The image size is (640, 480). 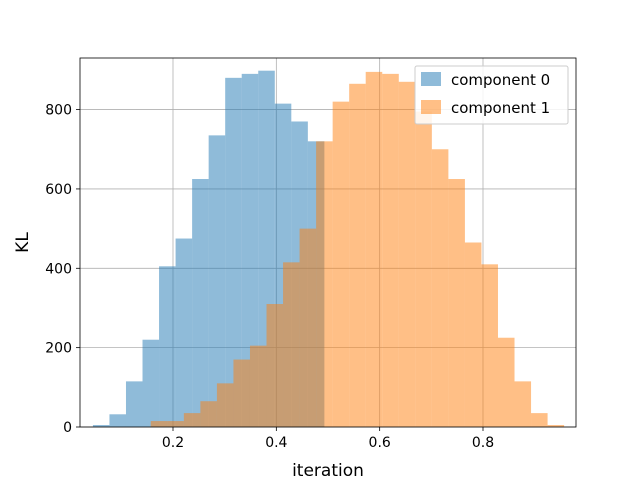 What do you see at coordinates (173, 443) in the screenshot?
I see `x-tick-label: 0.2` at bounding box center [173, 443].